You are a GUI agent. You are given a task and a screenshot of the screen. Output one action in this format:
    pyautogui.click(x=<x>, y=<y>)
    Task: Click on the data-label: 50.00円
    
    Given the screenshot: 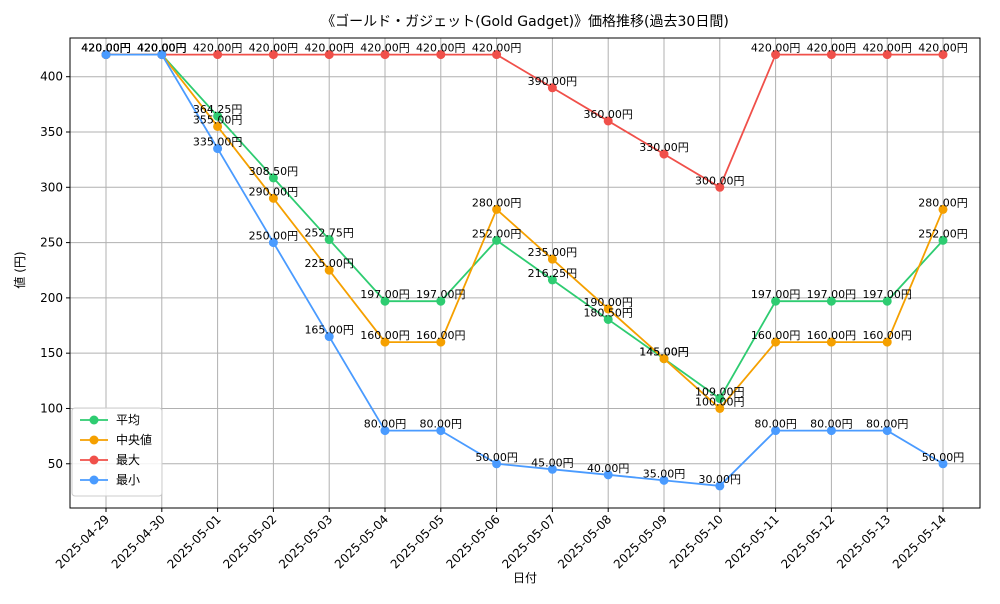 What is the action you would take?
    pyautogui.click(x=943, y=457)
    